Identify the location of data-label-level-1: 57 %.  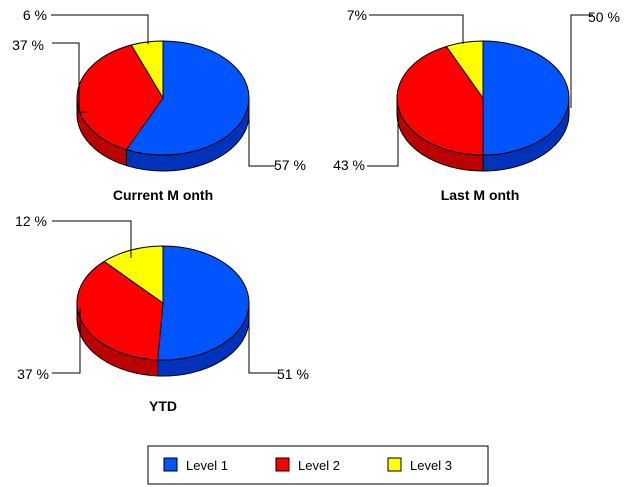
(290, 165).